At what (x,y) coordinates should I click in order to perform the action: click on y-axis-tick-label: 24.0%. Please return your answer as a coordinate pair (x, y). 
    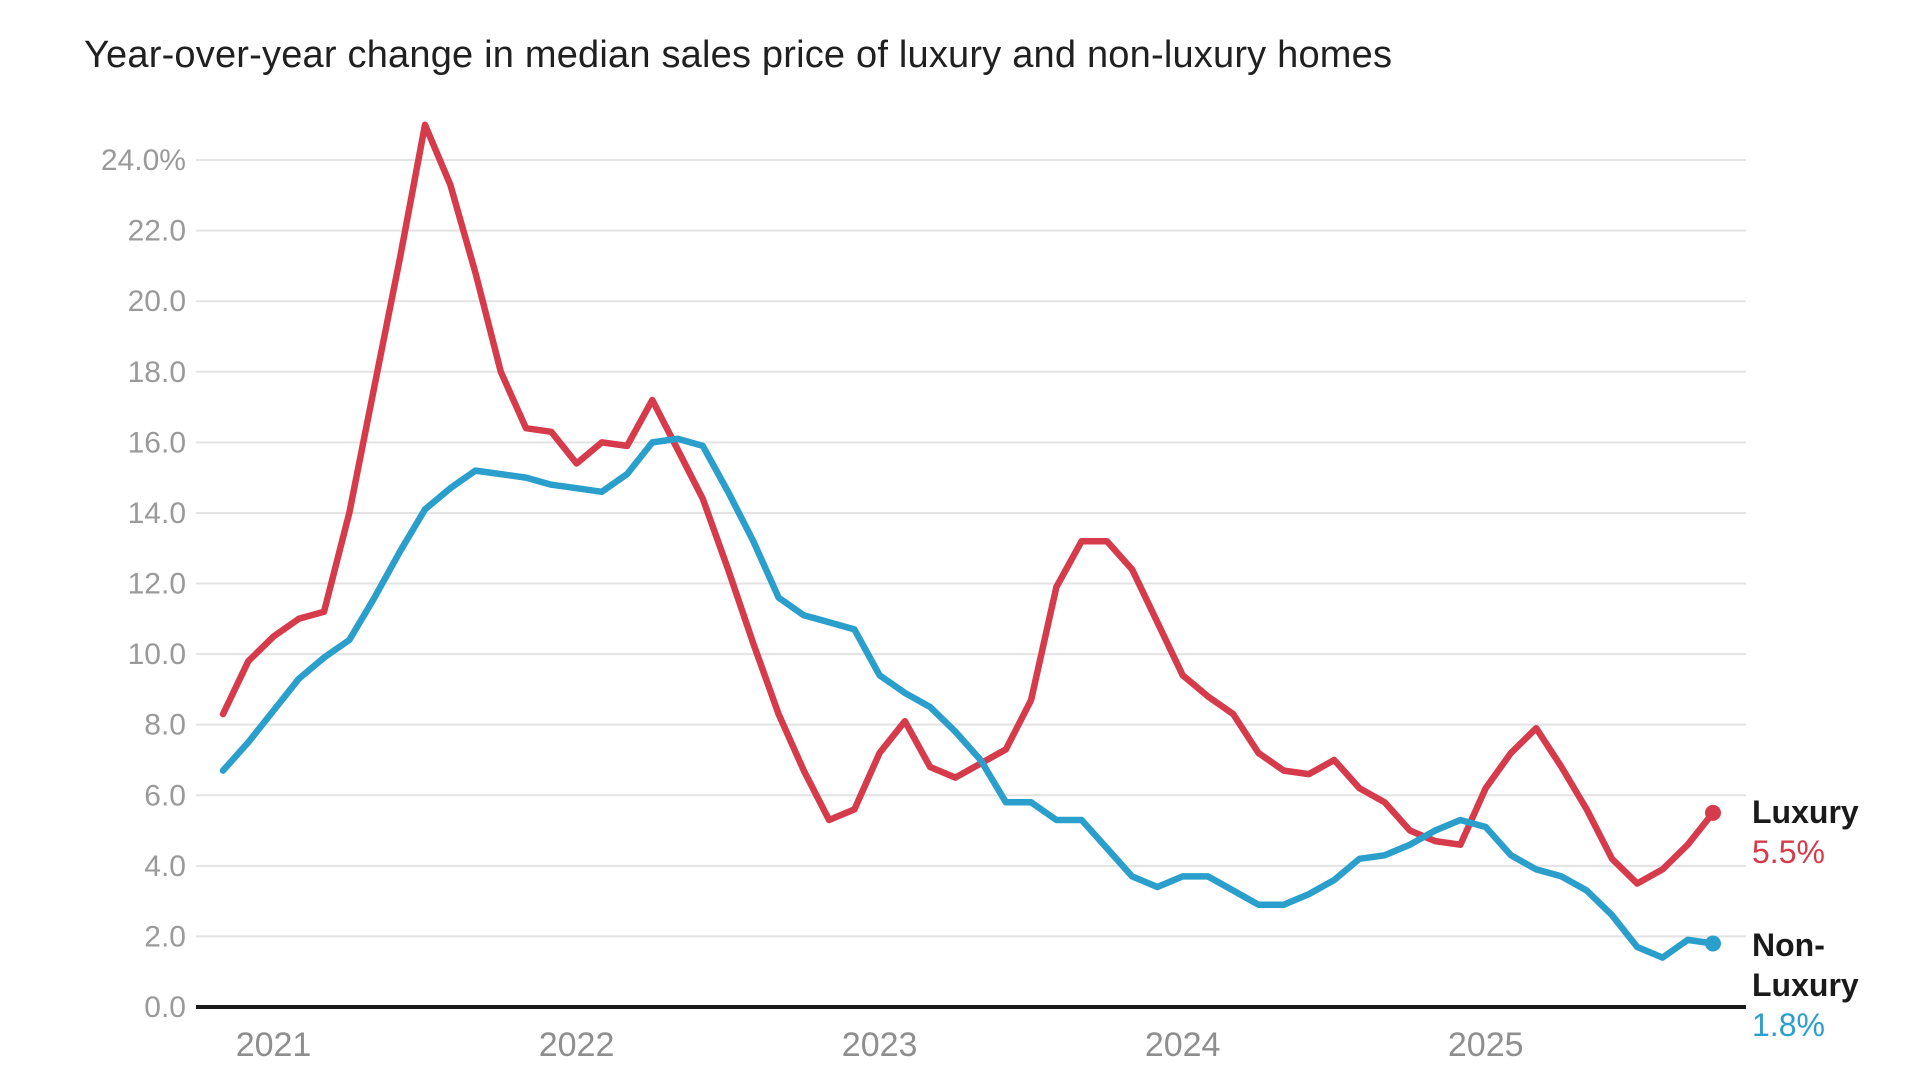
    Looking at the image, I should click on (143, 160).